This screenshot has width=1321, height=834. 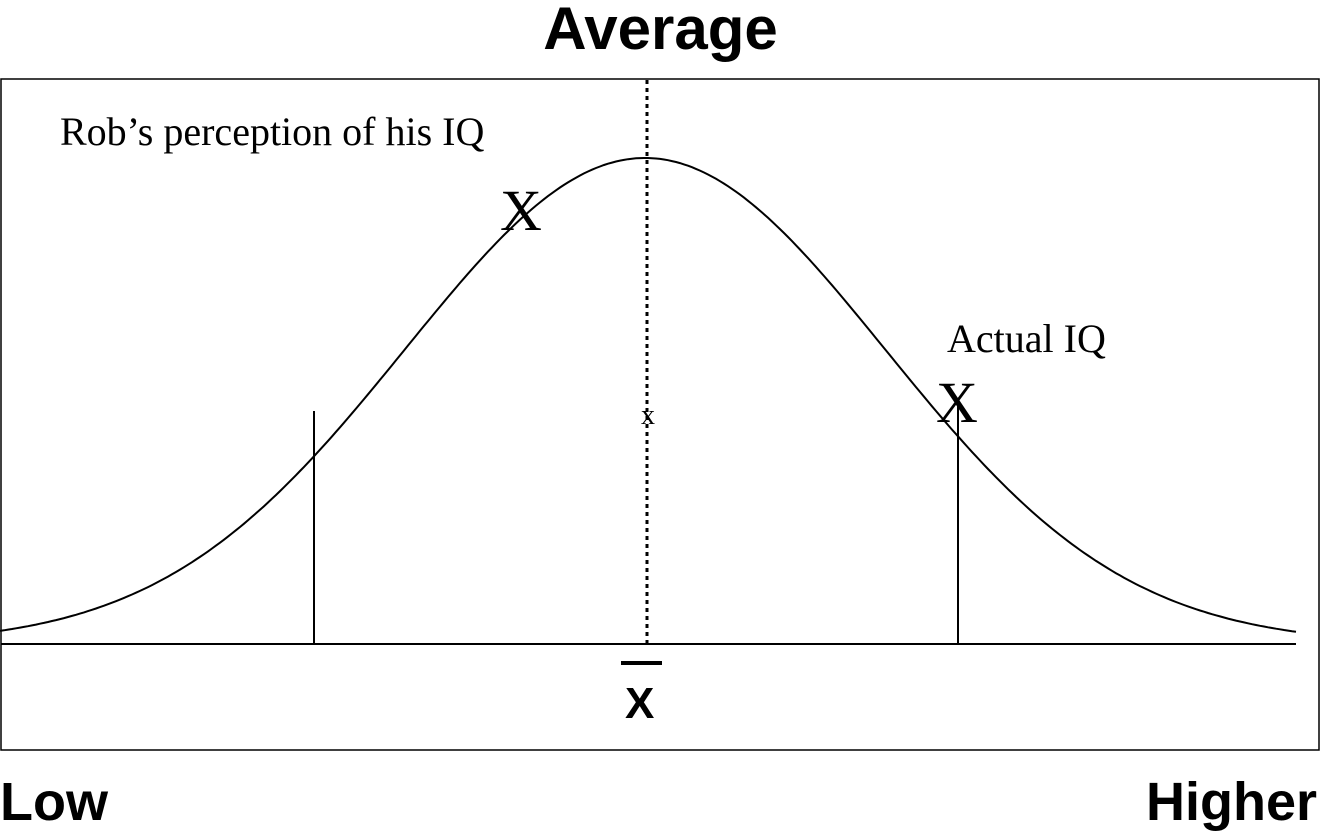 What do you see at coordinates (1231, 802) in the screenshot?
I see `higher-label: Higher` at bounding box center [1231, 802].